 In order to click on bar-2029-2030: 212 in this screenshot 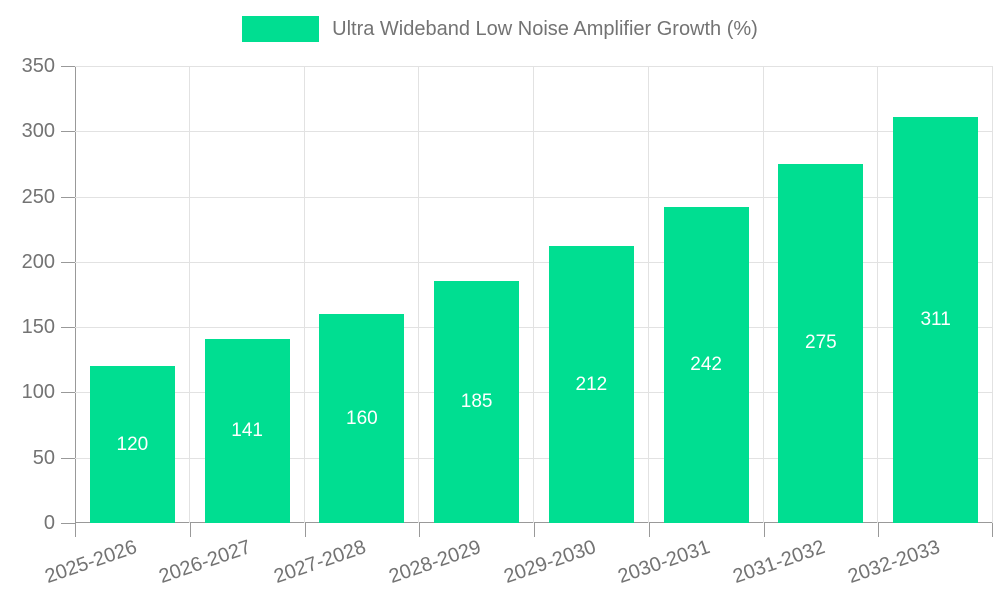, I will do `click(591, 384)`.